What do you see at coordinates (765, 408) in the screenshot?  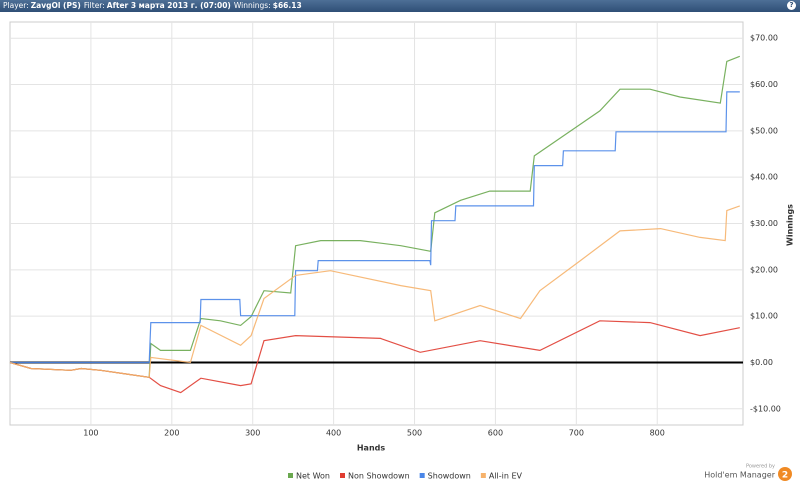 I see `y-tick-label: -$10.00` at bounding box center [765, 408].